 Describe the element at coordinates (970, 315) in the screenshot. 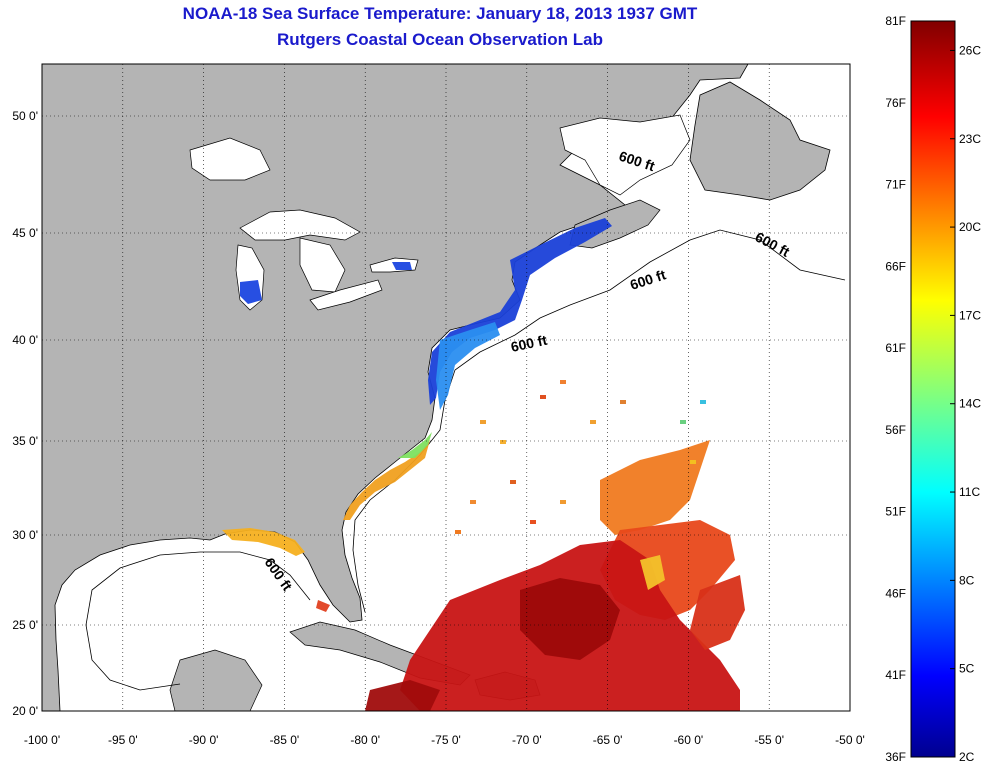

I see `colorbar-c-label: 17C` at that location.